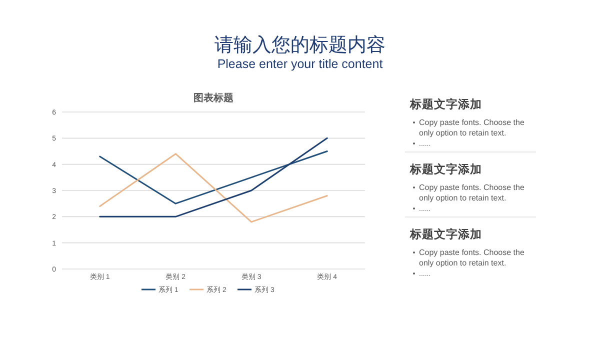 This screenshot has height=338, width=600. Describe the element at coordinates (300, 64) in the screenshot. I see `text: Please enter your title content` at that location.